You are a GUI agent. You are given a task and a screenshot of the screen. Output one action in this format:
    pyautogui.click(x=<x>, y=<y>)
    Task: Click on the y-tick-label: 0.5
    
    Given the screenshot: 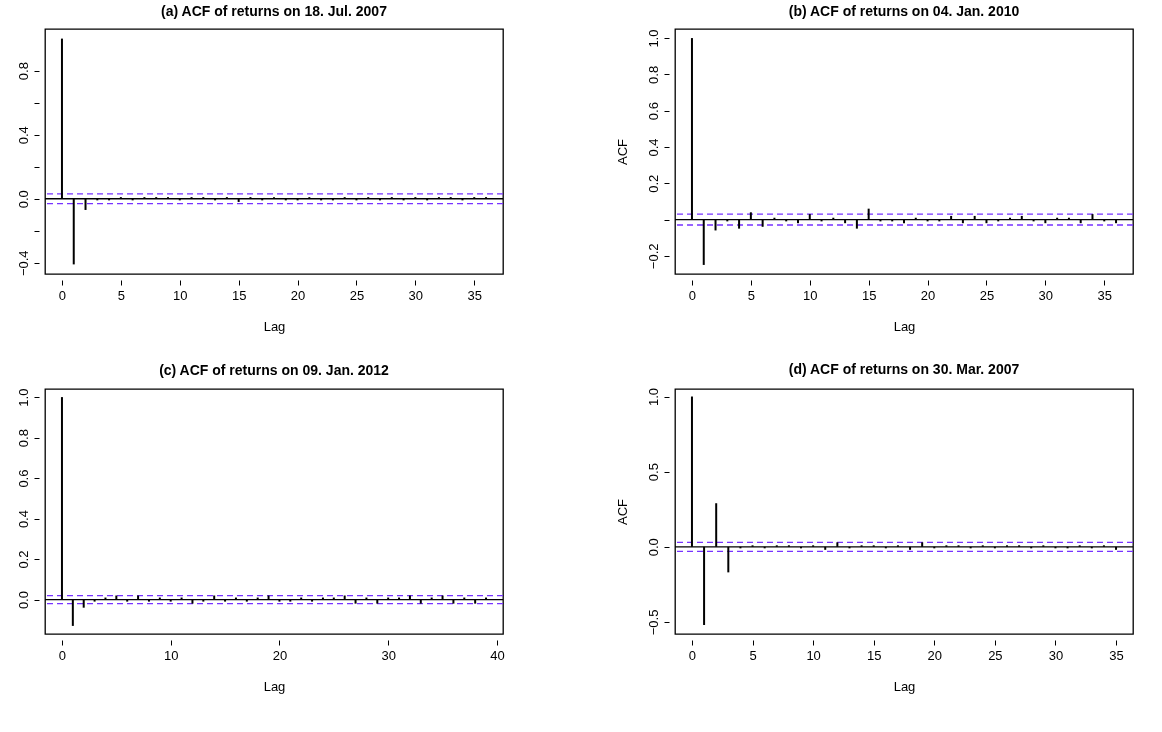 What is the action you would take?
    pyautogui.click(x=653, y=472)
    